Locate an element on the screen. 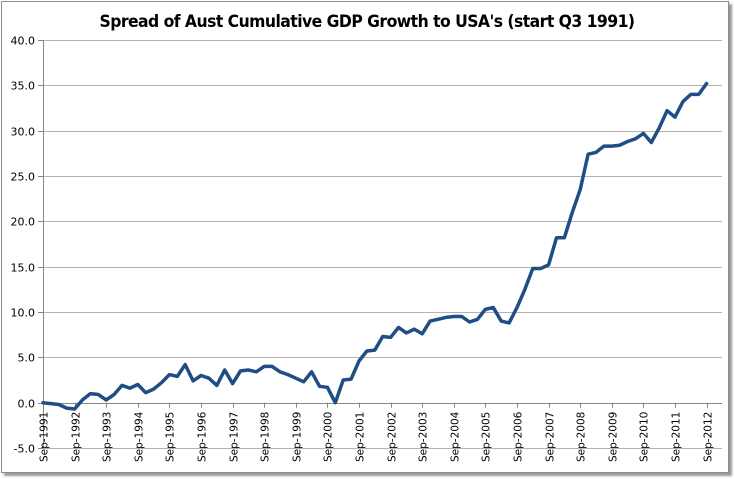 The height and width of the screenshot is (479, 734). x-tick-label: Sep-1993 is located at coordinates (108, 437).